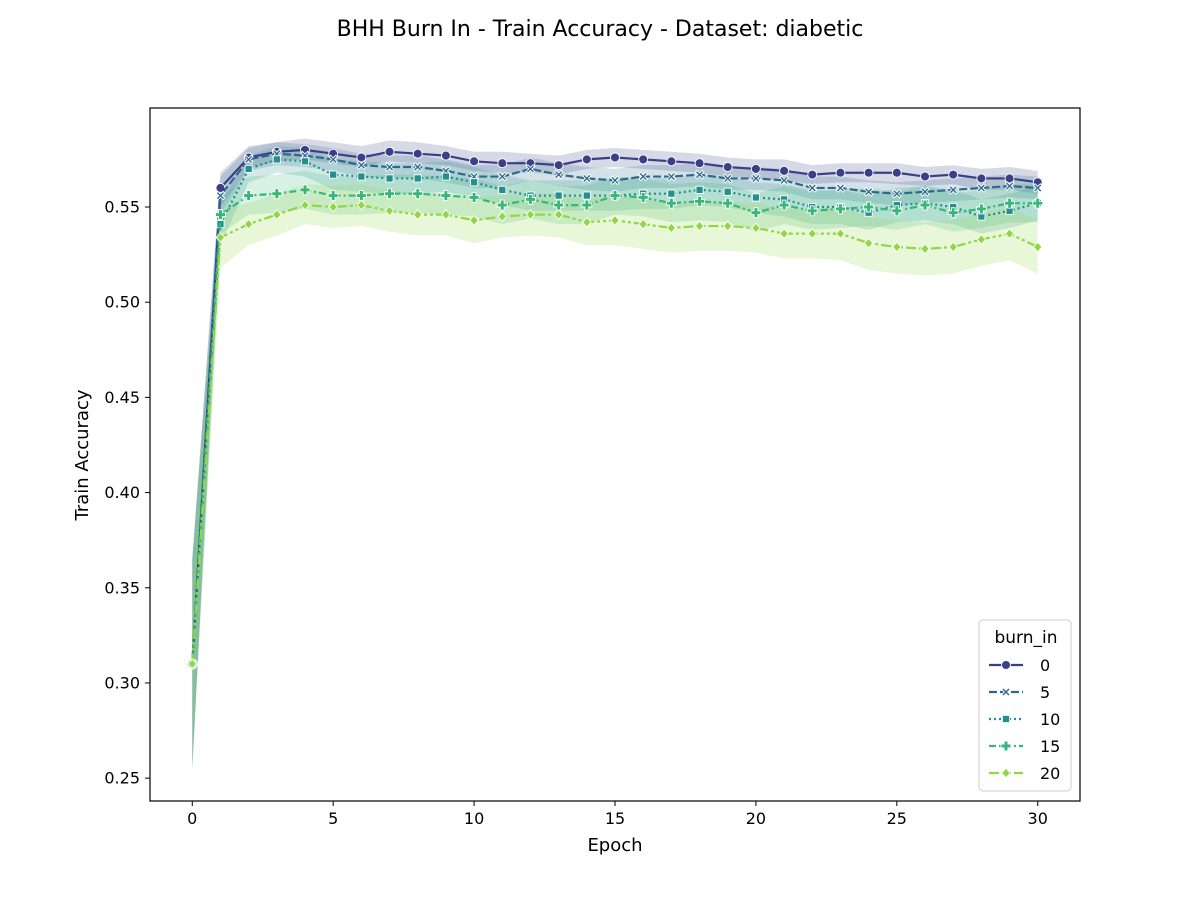 Image resolution: width=1200 pixels, height=900 pixels. What do you see at coordinates (1045, 692) in the screenshot?
I see `legend-label-5: 5` at bounding box center [1045, 692].